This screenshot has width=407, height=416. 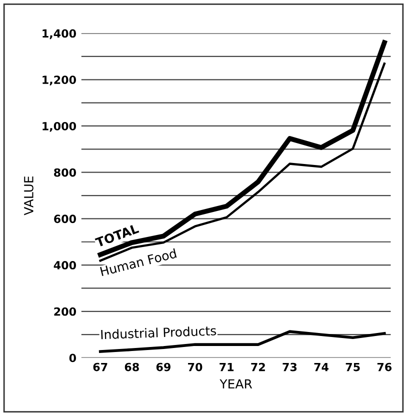 What do you see at coordinates (227, 367) in the screenshot?
I see `x-tick-label: 71` at bounding box center [227, 367].